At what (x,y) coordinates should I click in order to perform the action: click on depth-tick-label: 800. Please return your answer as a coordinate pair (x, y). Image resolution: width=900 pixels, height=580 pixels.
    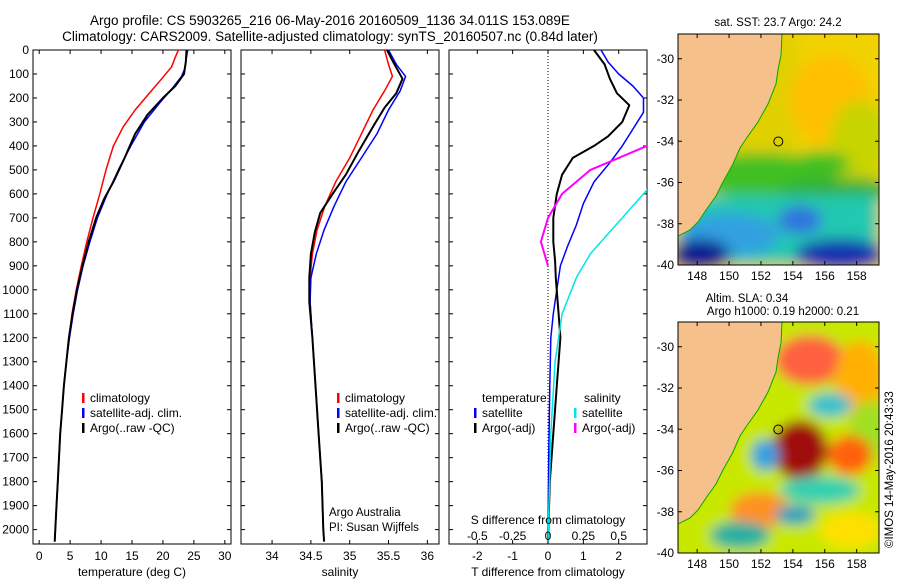
    Looking at the image, I should click on (19, 242).